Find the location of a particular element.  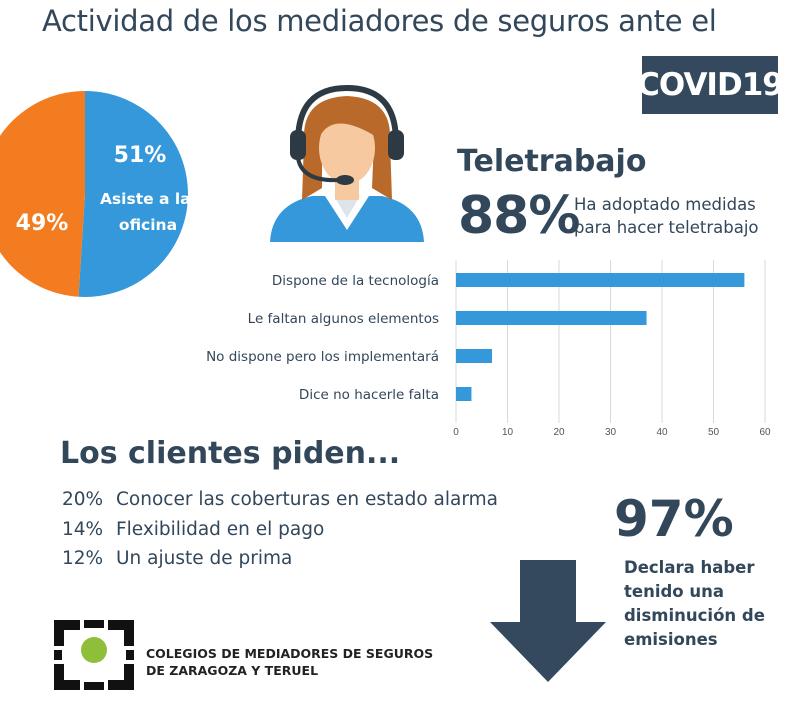

request-percent: 12% is located at coordinates (83, 558).